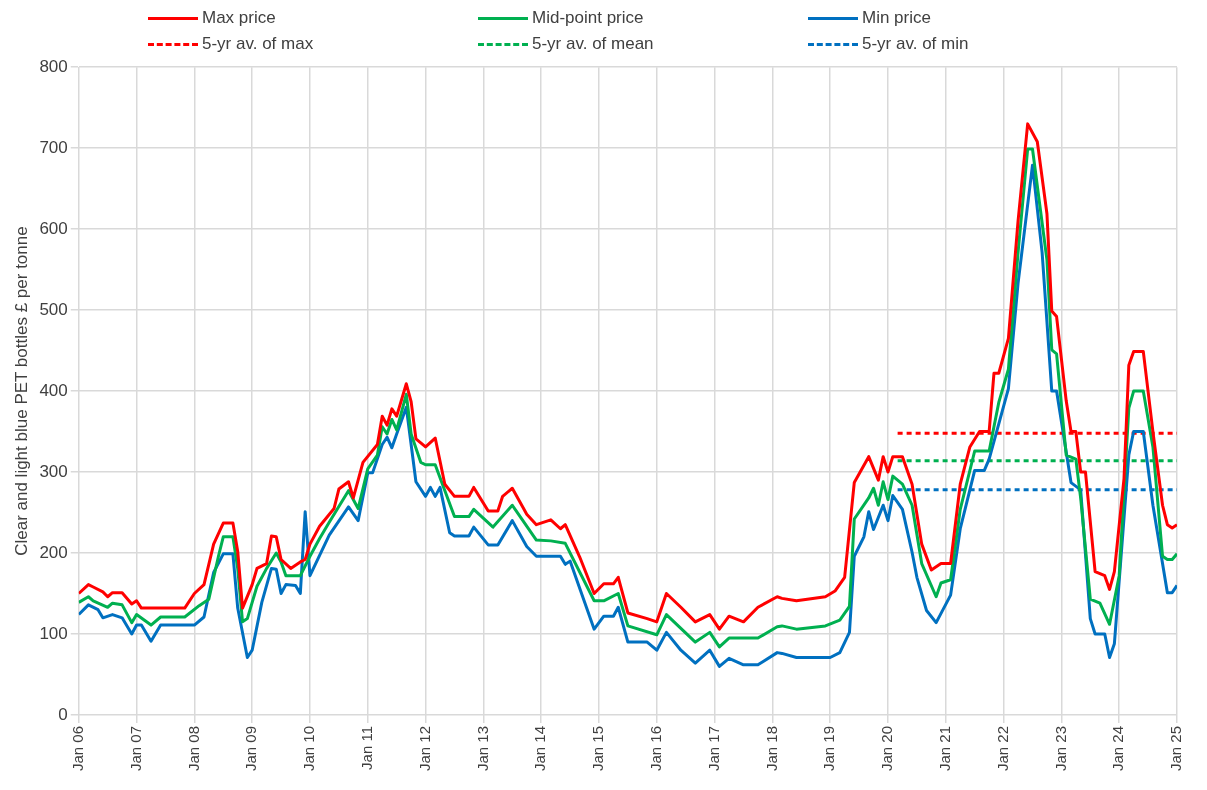 This screenshot has height=790, width=1207. Describe the element at coordinates (887, 748) in the screenshot. I see `x-tick-label: Jan 20` at that location.